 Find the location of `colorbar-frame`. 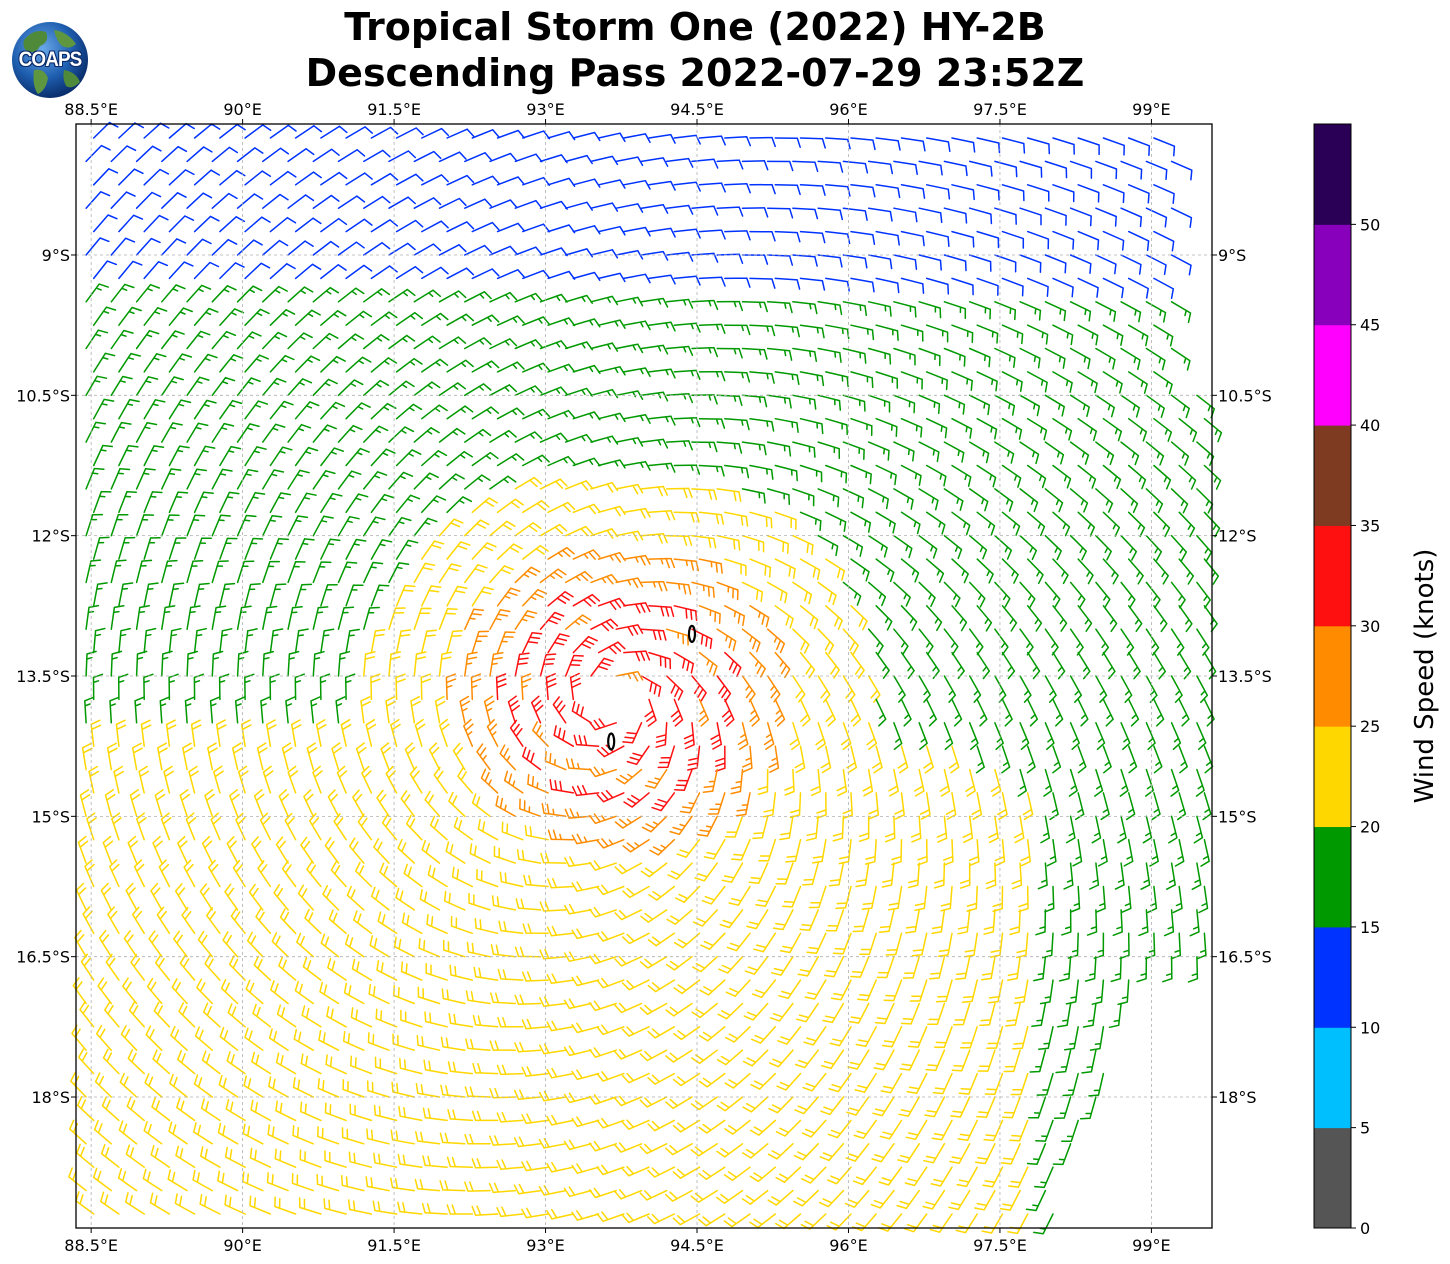

colorbar-frame is located at coordinates (1332, 676).